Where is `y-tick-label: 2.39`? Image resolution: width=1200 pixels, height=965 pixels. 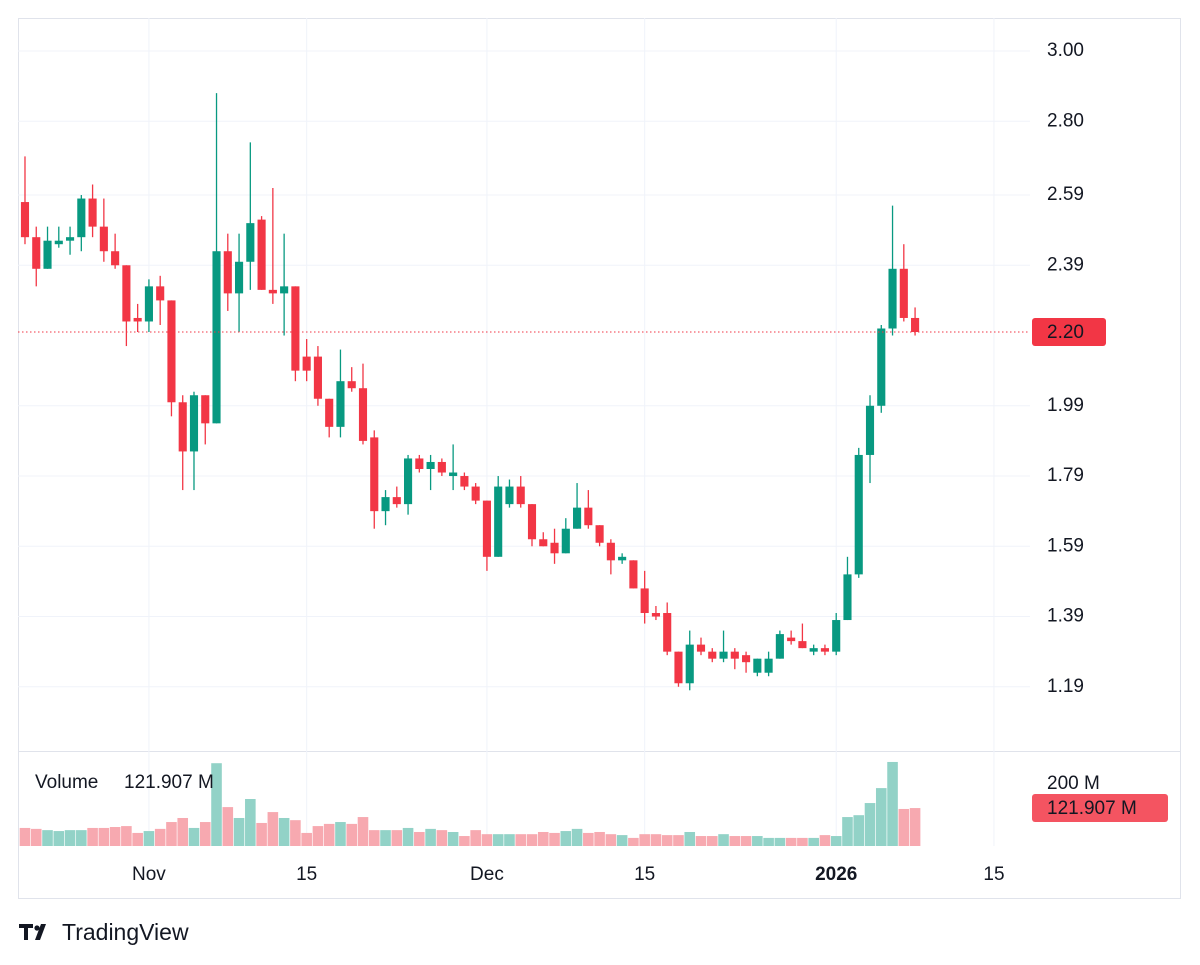
y-tick-label: 2.39 is located at coordinates (1065, 264).